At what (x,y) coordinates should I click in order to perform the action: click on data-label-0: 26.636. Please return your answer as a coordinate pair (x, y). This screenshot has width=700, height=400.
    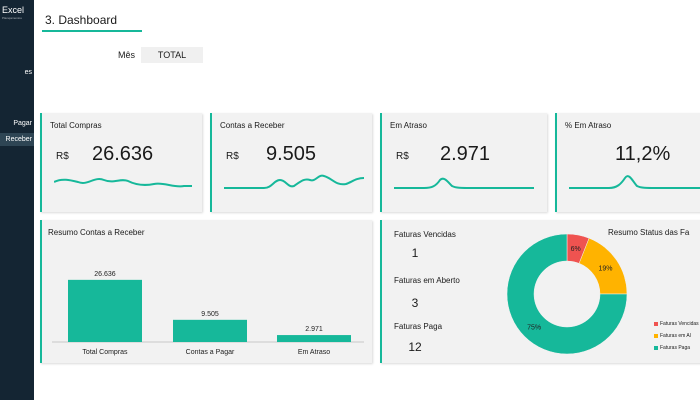
    Looking at the image, I should click on (105, 274).